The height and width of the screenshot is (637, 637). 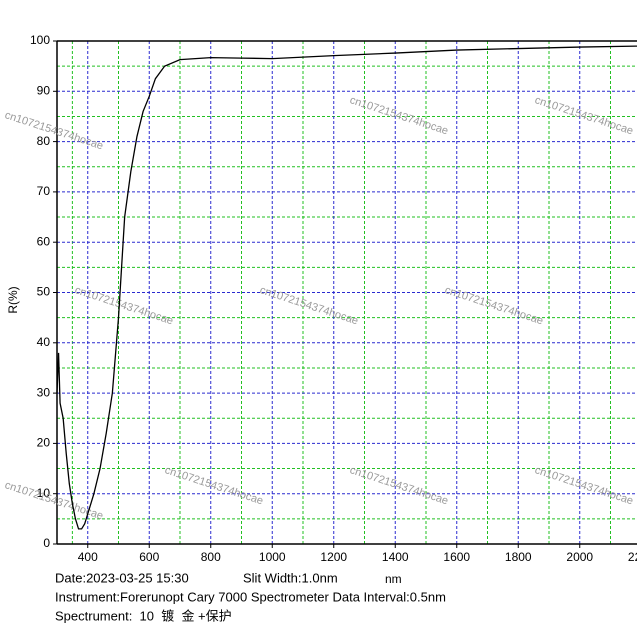 I want to click on y-tick-label: 10, so click(x=44, y=493).